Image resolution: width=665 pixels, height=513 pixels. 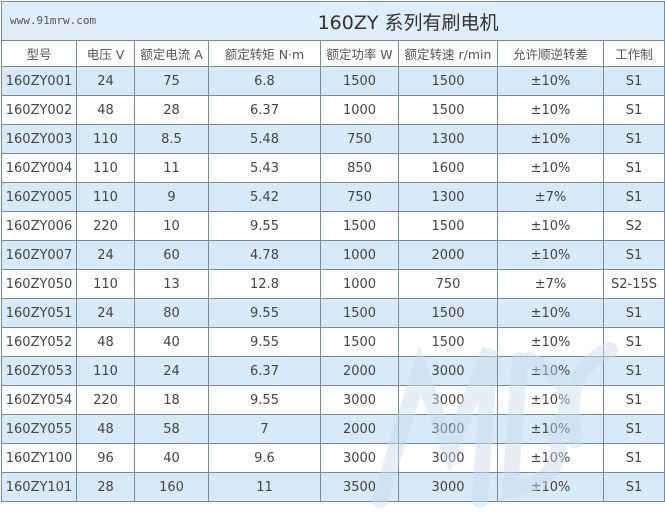 What do you see at coordinates (333, 284) in the screenshot?
I see `table-row: 160ZY050 110 13 12.8 1000 750 ±7% S2-15S` at bounding box center [333, 284].